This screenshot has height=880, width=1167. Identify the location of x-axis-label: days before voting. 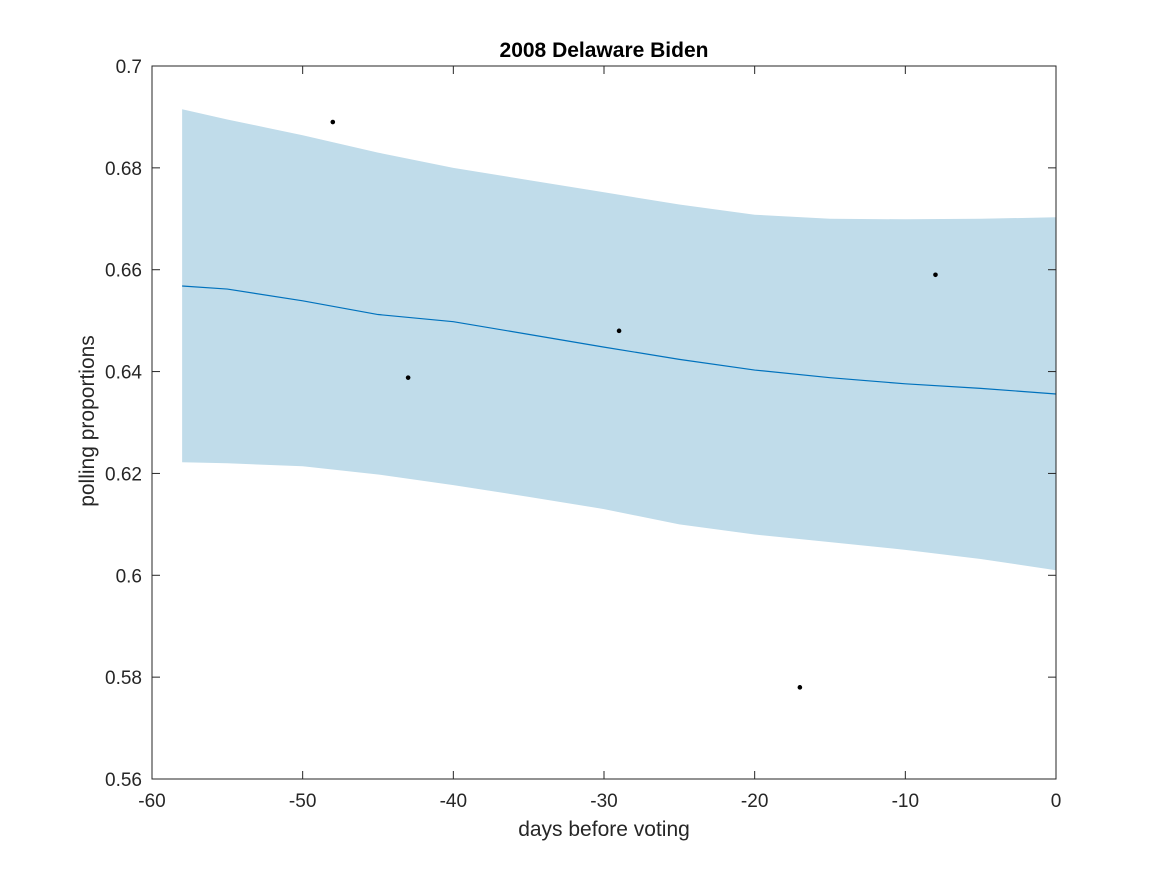
(604, 829).